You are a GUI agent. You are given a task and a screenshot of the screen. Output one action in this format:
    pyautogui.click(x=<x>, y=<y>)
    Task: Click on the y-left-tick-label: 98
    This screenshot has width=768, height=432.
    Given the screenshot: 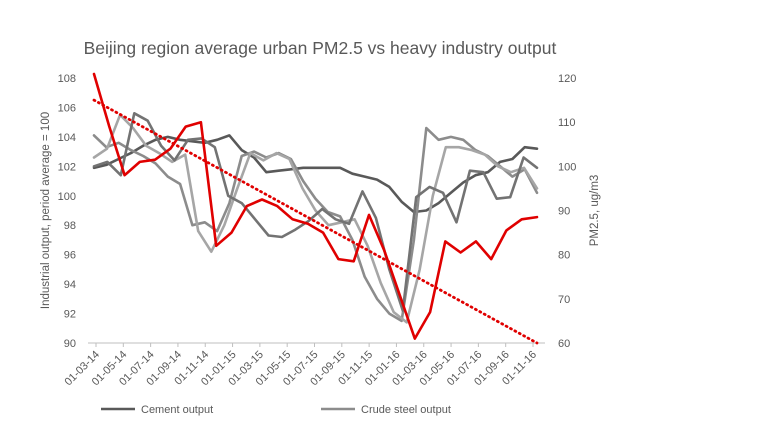 What is the action you would take?
    pyautogui.click(x=70, y=226)
    